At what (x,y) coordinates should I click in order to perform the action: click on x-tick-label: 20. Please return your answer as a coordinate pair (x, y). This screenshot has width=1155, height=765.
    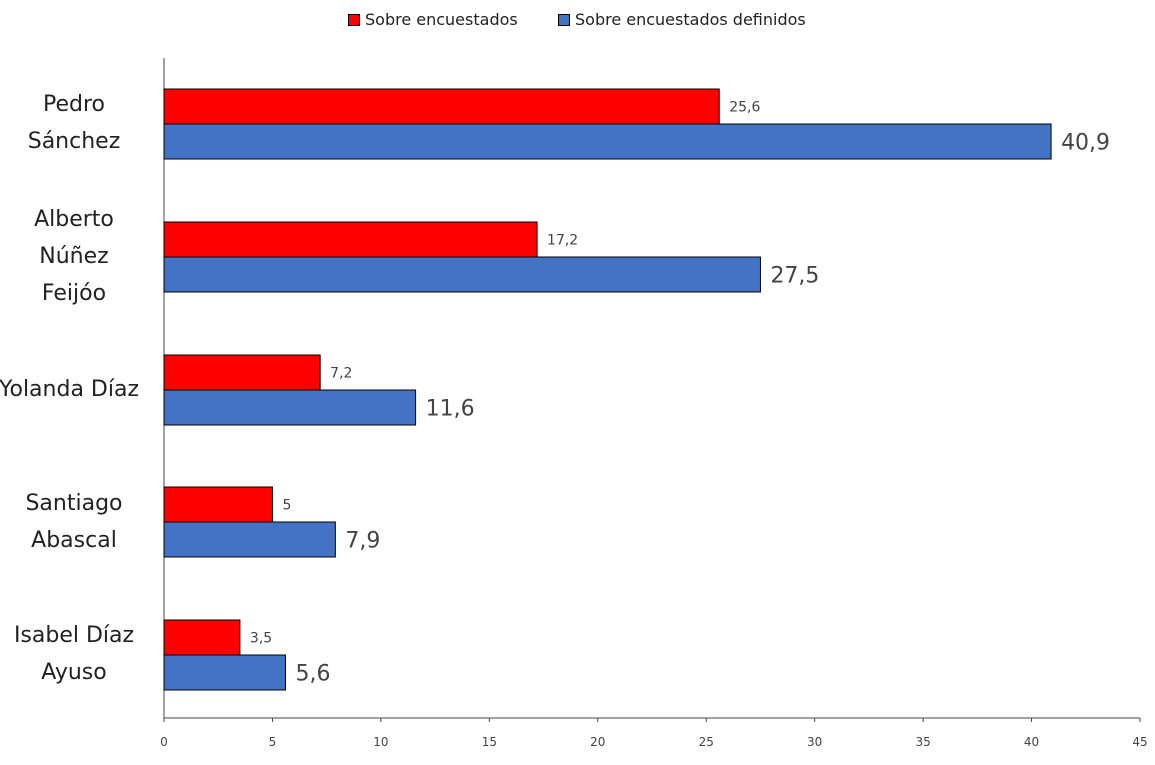
    Looking at the image, I should click on (597, 742).